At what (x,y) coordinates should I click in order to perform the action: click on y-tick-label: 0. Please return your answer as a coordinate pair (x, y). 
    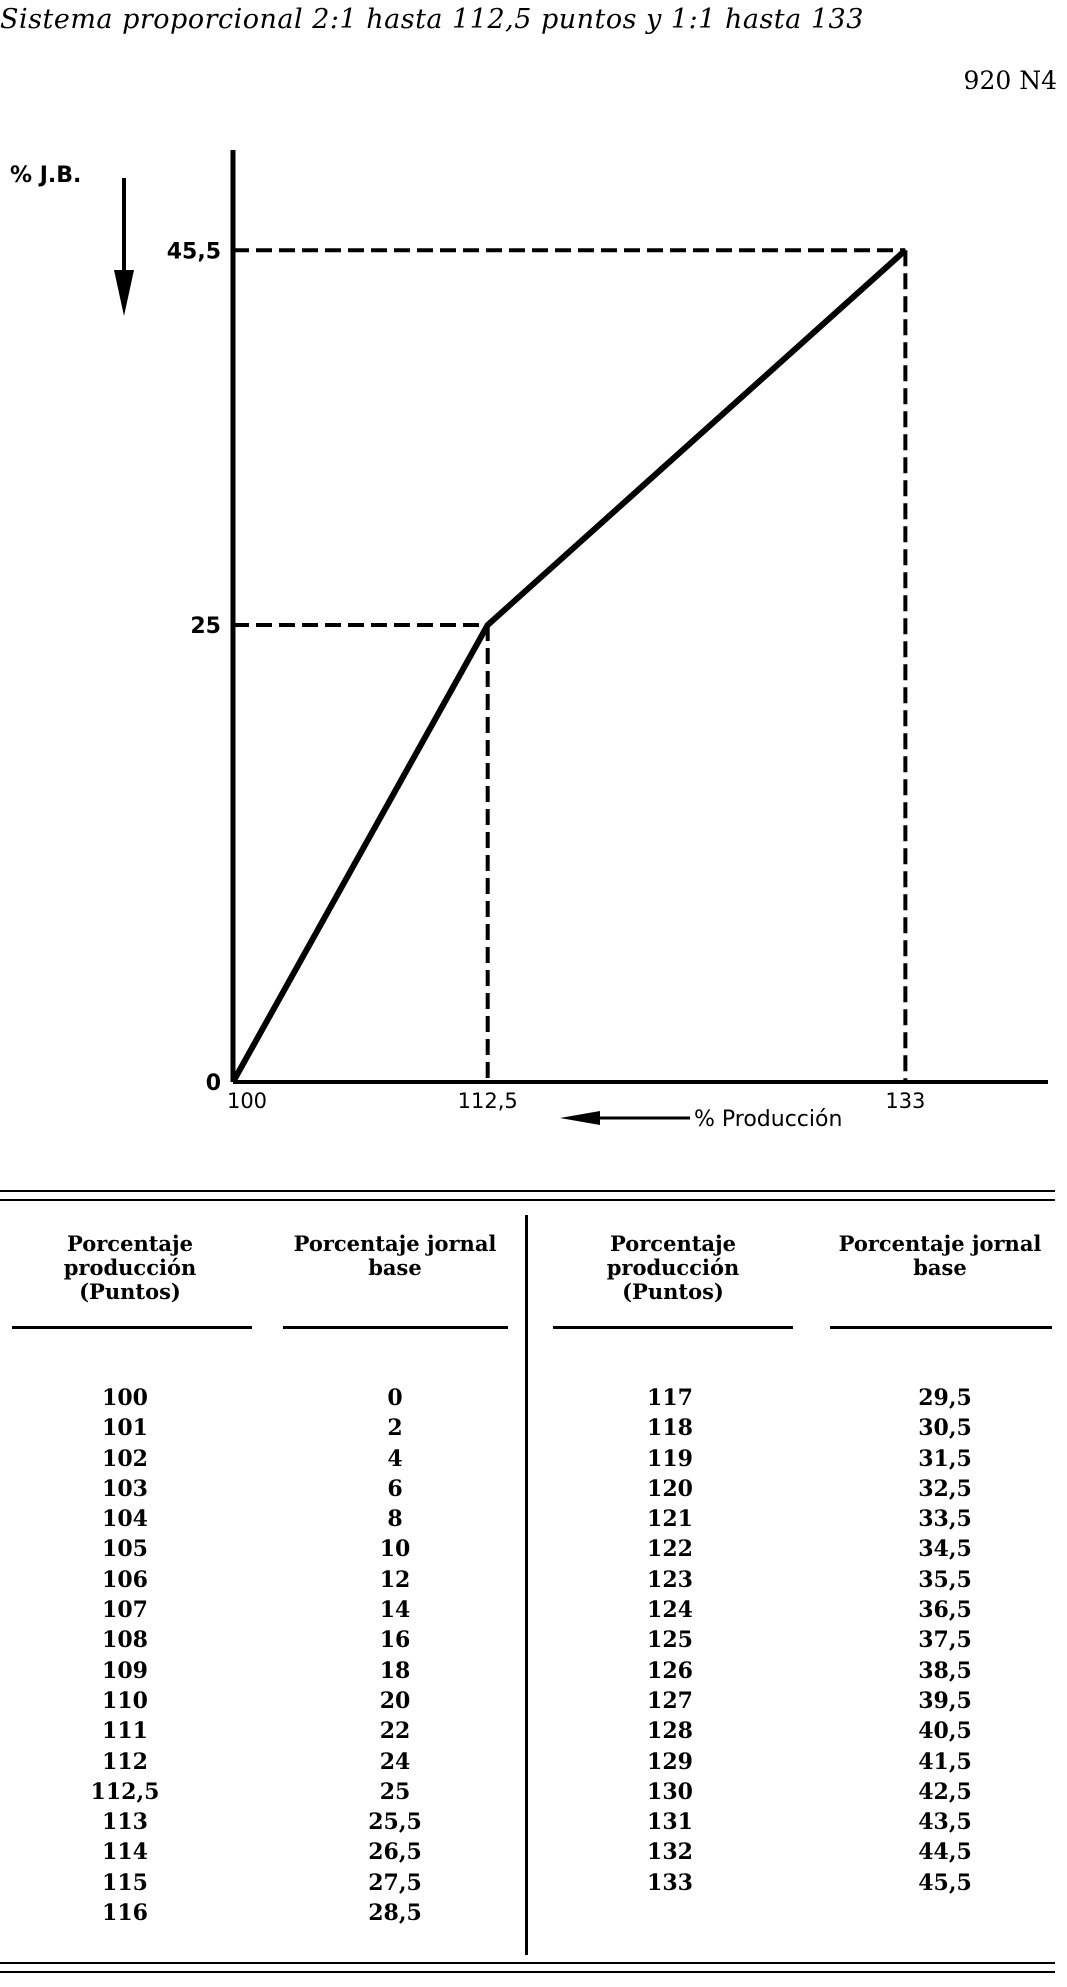
    Looking at the image, I should click on (213, 1083).